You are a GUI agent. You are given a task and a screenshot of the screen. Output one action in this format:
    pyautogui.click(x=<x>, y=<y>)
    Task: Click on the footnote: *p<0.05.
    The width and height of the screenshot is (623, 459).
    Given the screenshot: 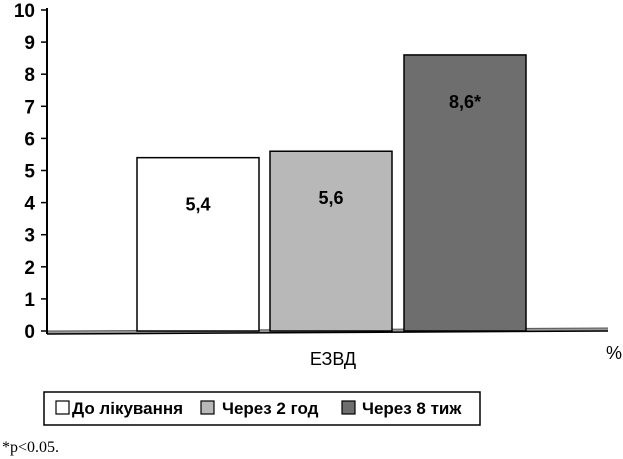 What is the action you would take?
    pyautogui.click(x=31, y=447)
    